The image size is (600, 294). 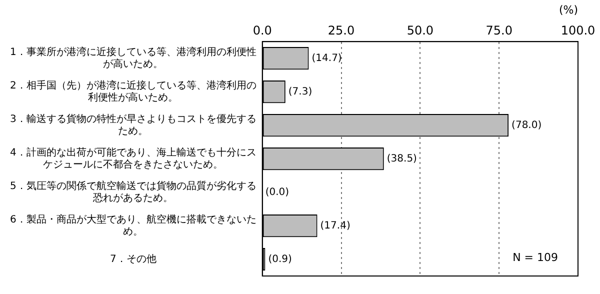 What do you see at coordinates (578, 31) in the screenshot?
I see `x-tick-label: 100.0` at bounding box center [578, 31].